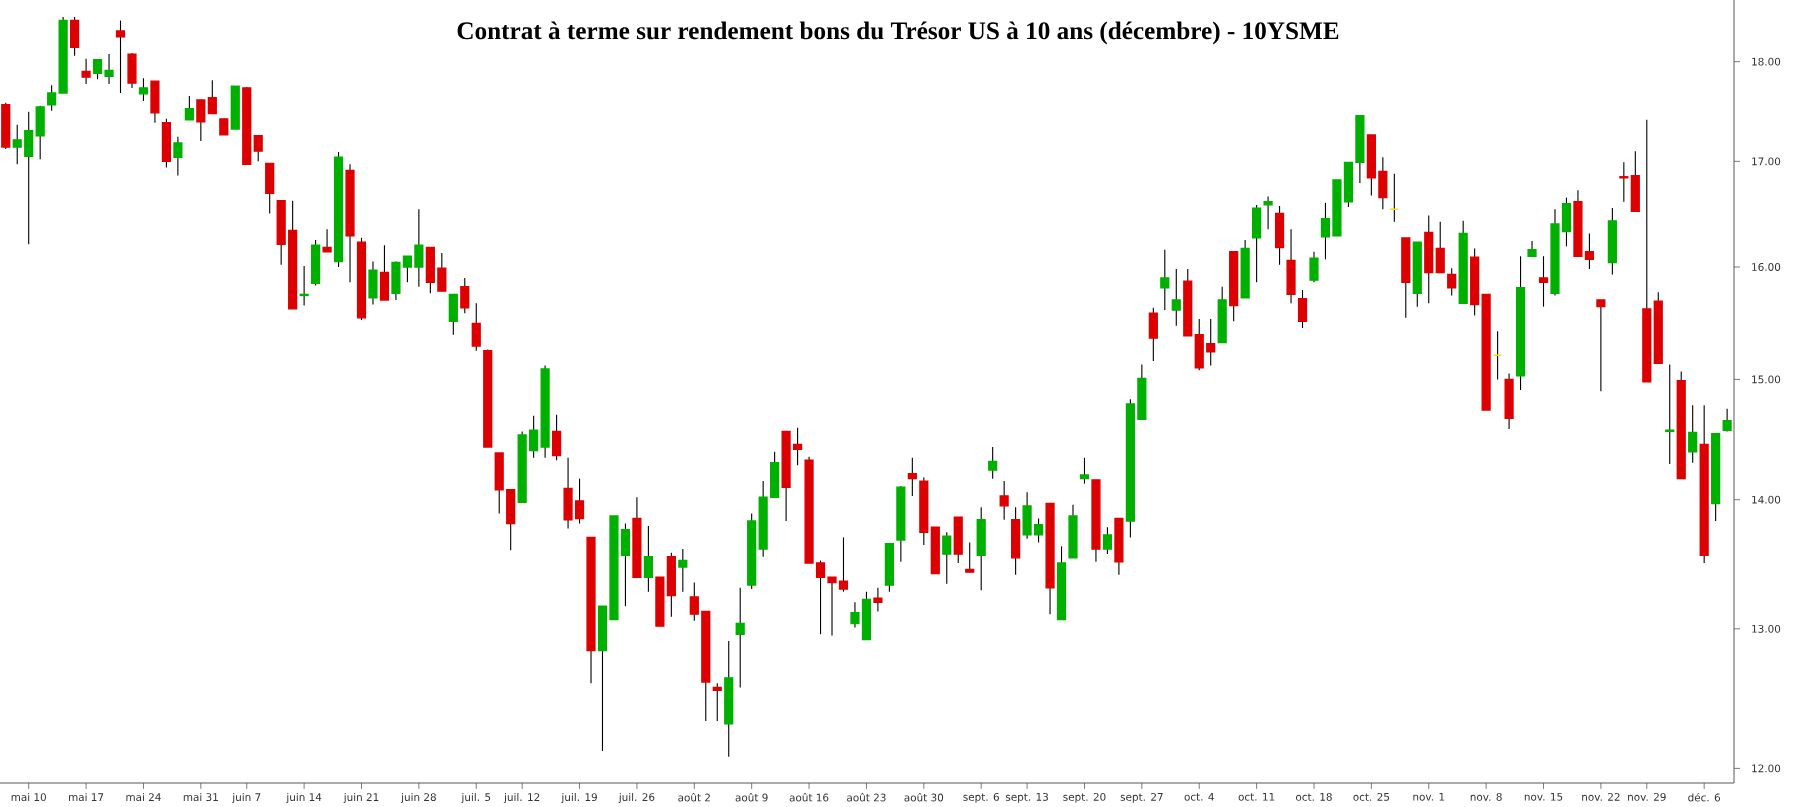 Image resolution: width=1816 pixels, height=807 pixels. Describe the element at coordinates (1314, 796) in the screenshot. I see `x-tick-label: oct. 18` at that location.